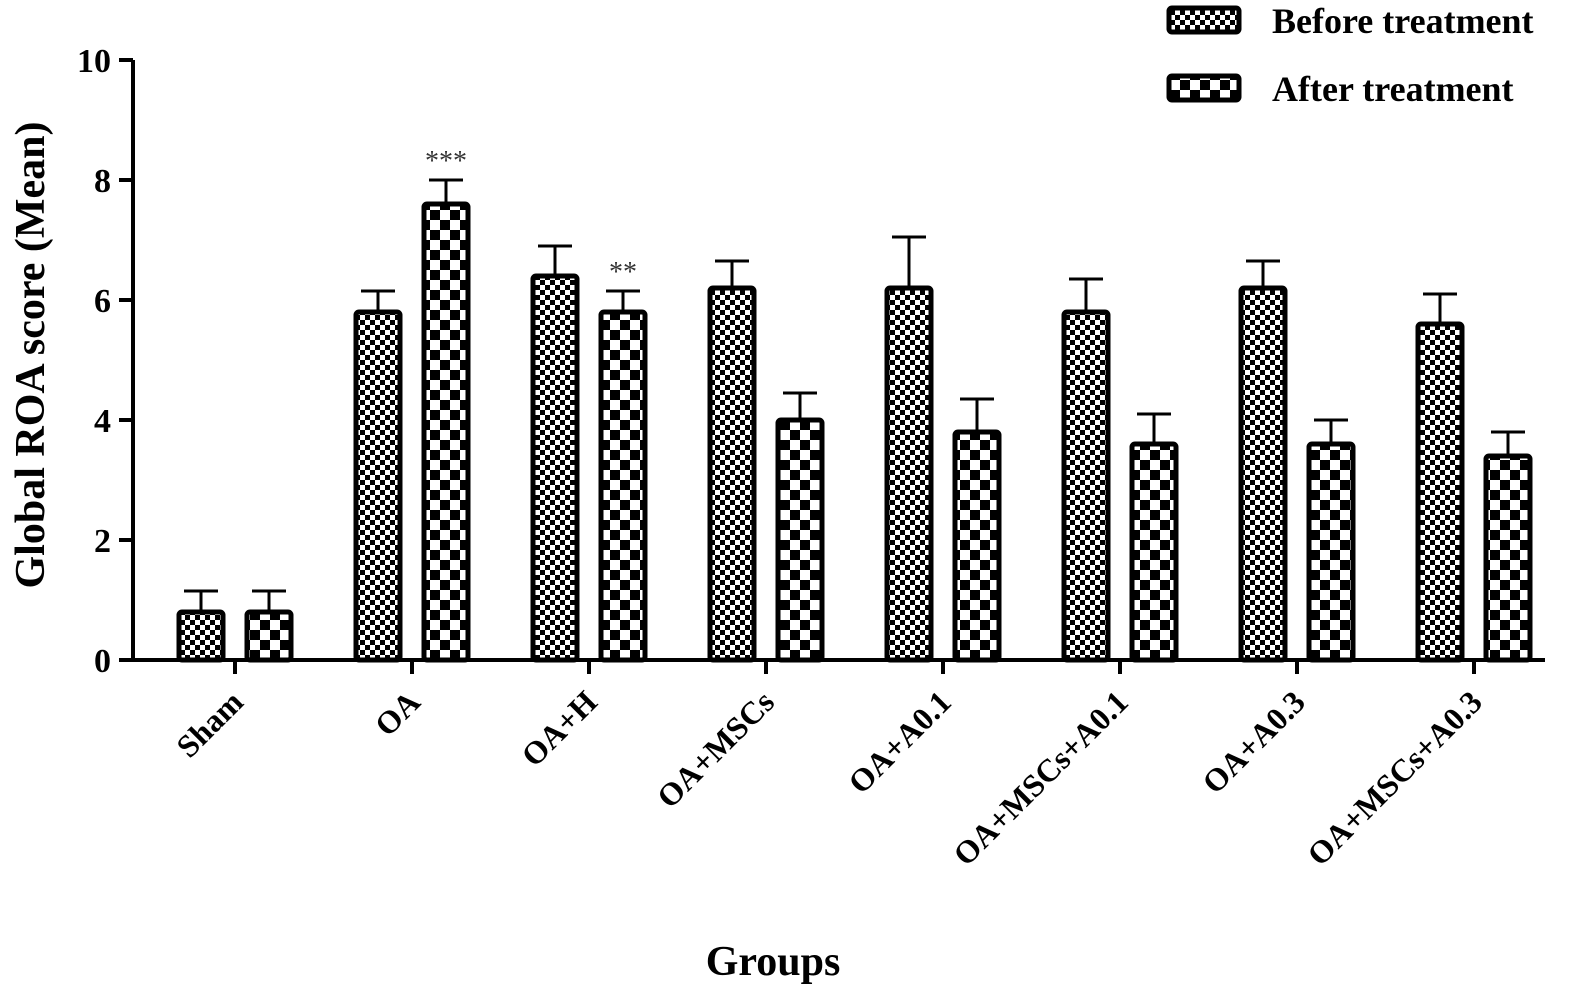 The width and height of the screenshot is (1595, 1008). Describe the element at coordinates (1393, 89) in the screenshot. I see `legend-label-after: After treatment` at that location.